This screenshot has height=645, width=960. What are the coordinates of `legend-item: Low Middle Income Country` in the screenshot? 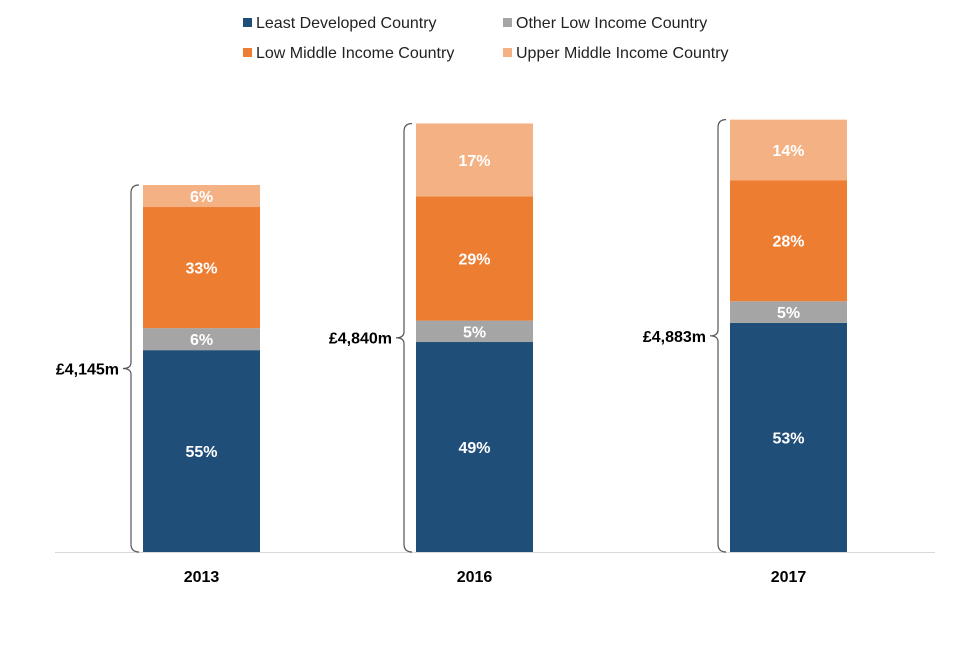 It's located at (348, 53).